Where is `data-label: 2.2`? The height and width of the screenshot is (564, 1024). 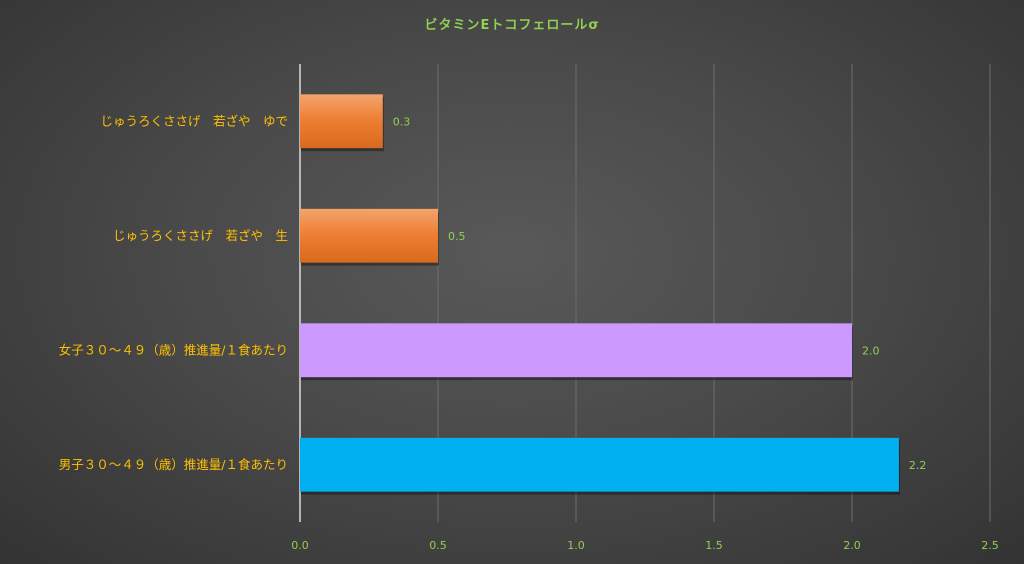
data-label: 2.2 is located at coordinates (918, 465).